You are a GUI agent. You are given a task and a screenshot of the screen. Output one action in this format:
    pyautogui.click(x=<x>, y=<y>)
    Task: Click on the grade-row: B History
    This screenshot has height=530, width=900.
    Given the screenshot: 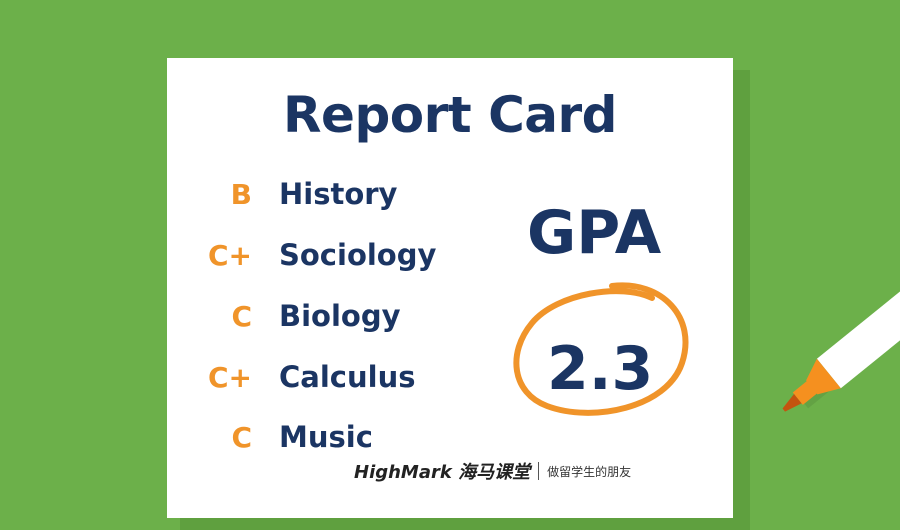 What is the action you would take?
    pyautogui.click(x=282, y=194)
    